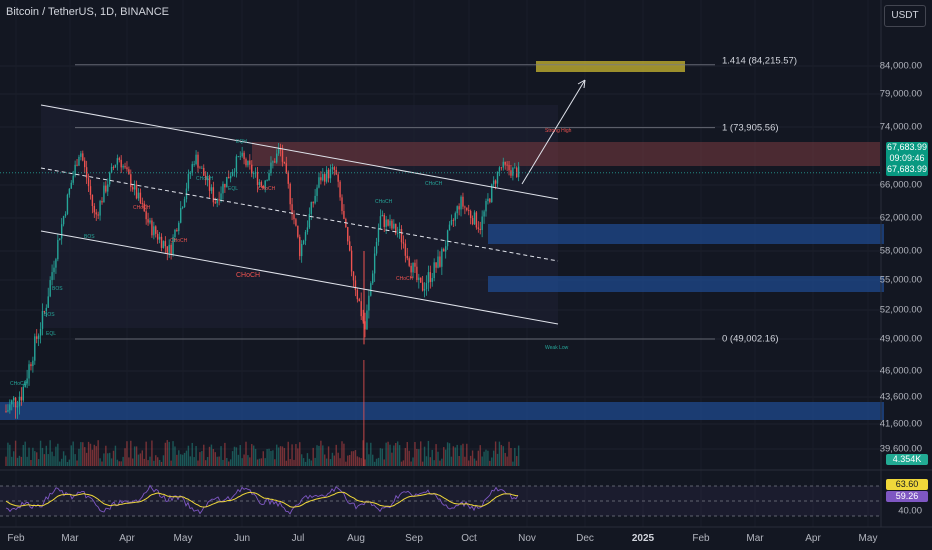  What do you see at coordinates (299, 277) in the screenshot?
I see `channel-lower-line` at bounding box center [299, 277].